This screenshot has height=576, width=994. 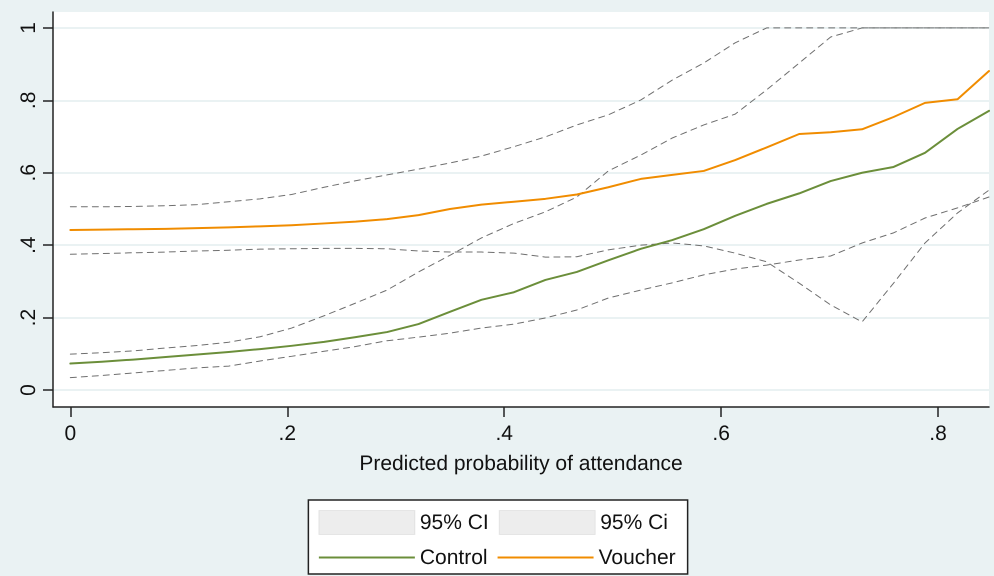 What do you see at coordinates (721, 433) in the screenshot?
I see `x-tick-label: .6` at bounding box center [721, 433].